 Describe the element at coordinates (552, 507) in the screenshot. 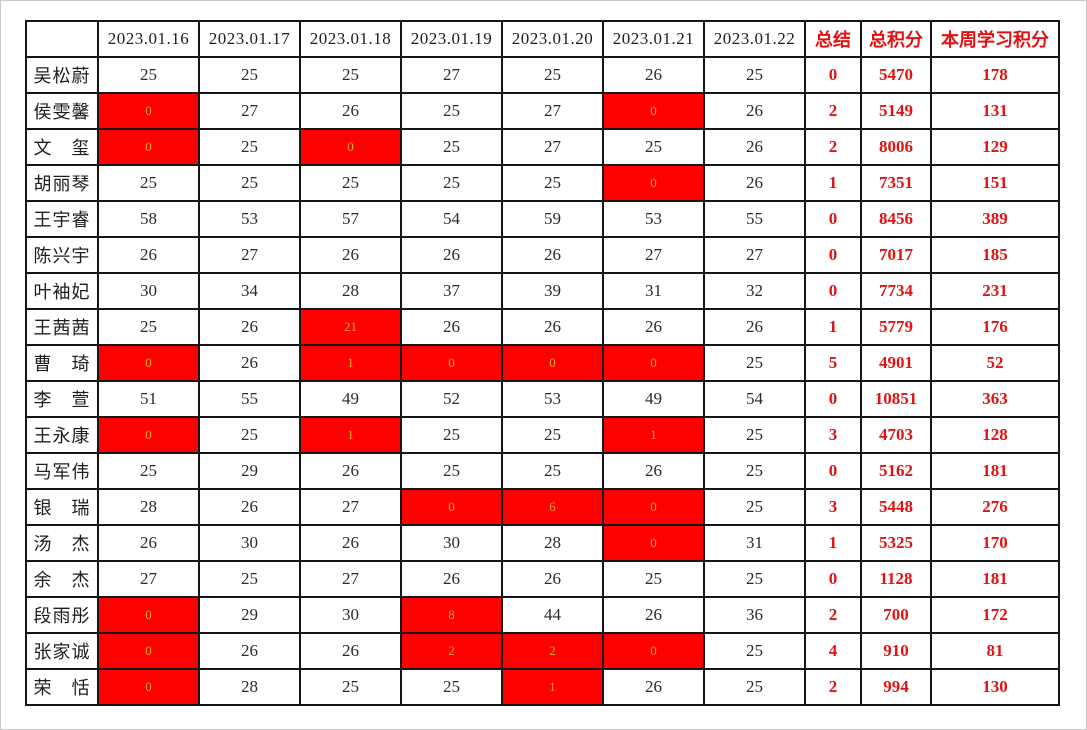

I see `day-score-cell-flagged: 6` at that location.